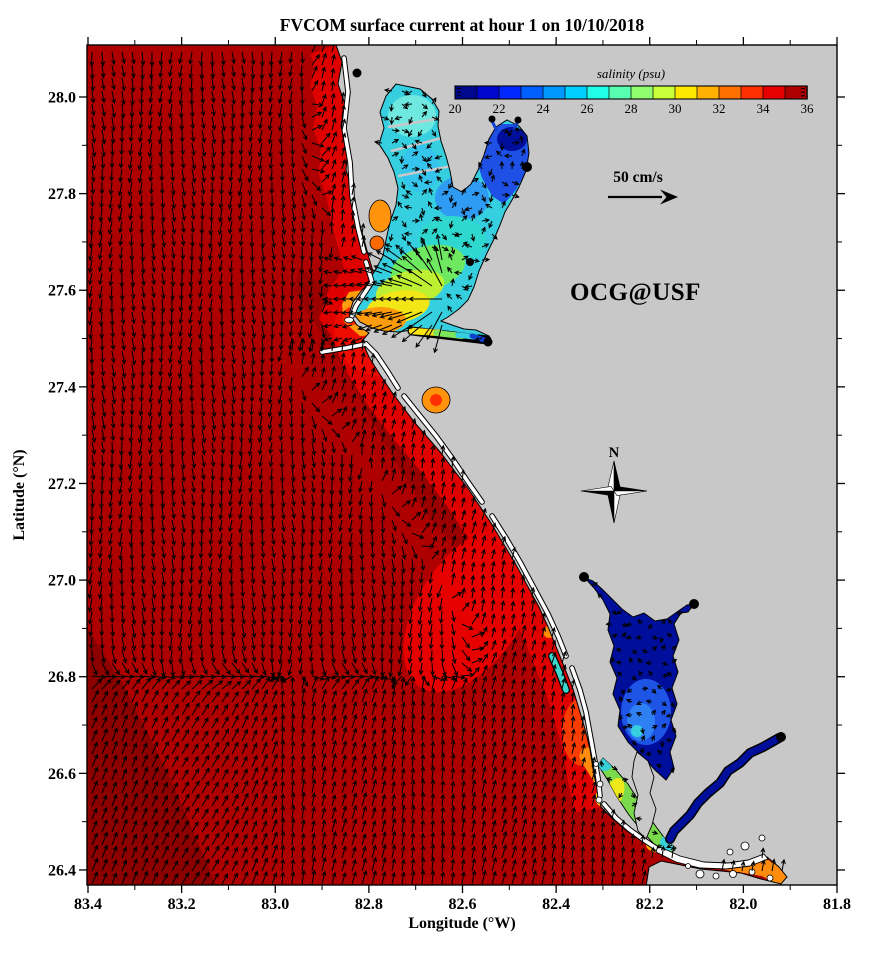  I want to click on y-tick-label: 27.8, so click(62, 194).